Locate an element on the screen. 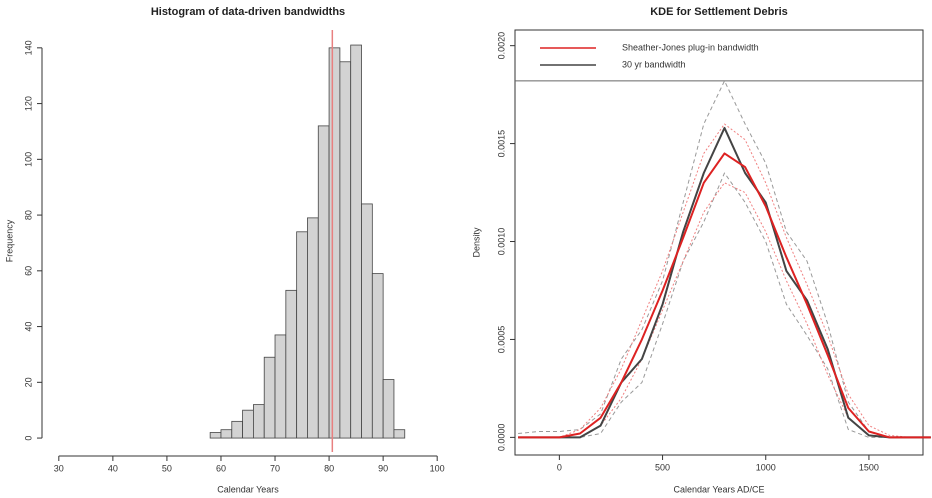  y-tick-label: 0 is located at coordinates (28, 438).